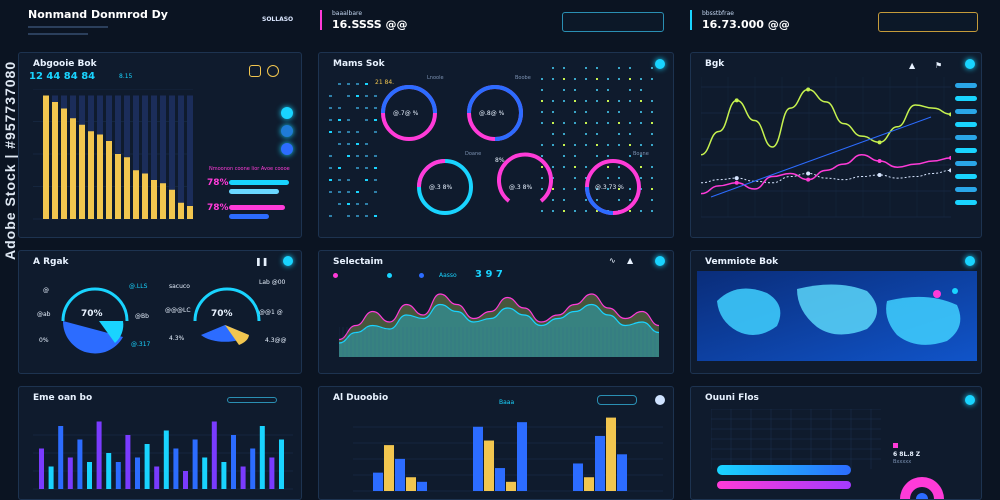 The image size is (1000, 500). What do you see at coordinates (826, 174) in the screenshot?
I see `line-series` at bounding box center [826, 174].